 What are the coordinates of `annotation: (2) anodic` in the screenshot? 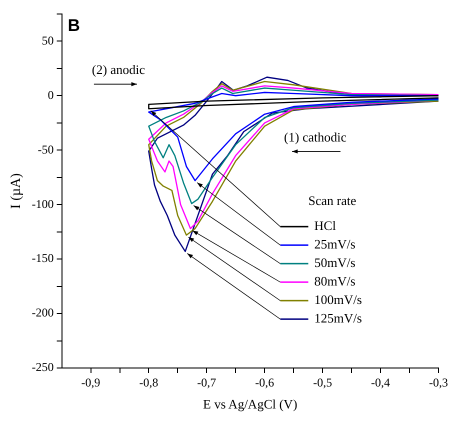 It's located at (119, 70).